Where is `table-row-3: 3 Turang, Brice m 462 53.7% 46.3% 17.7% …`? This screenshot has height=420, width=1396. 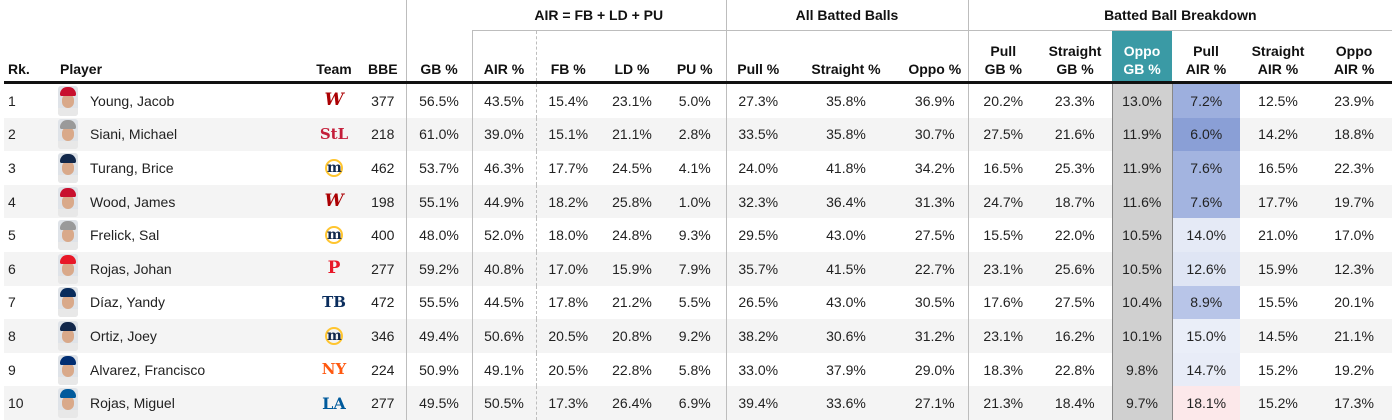 table-row-3: 3 Turang, Brice m 462 53.7% 46.3% 17.7% … is located at coordinates (698, 168).